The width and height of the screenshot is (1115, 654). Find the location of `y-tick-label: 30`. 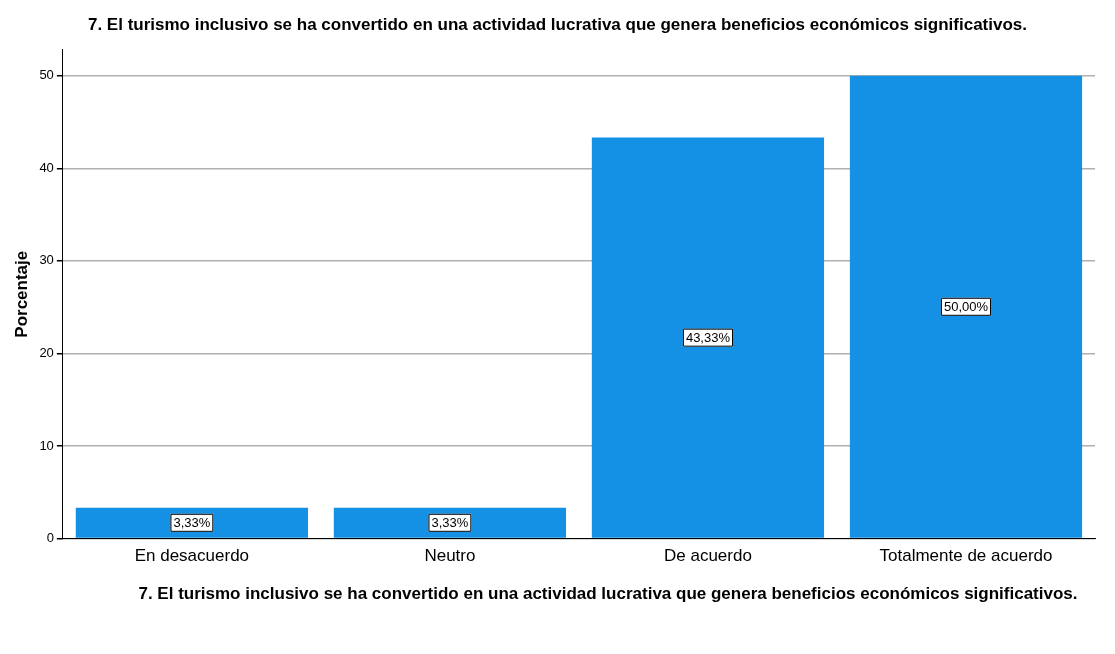

y-tick-label: 30 is located at coordinates (46, 260).